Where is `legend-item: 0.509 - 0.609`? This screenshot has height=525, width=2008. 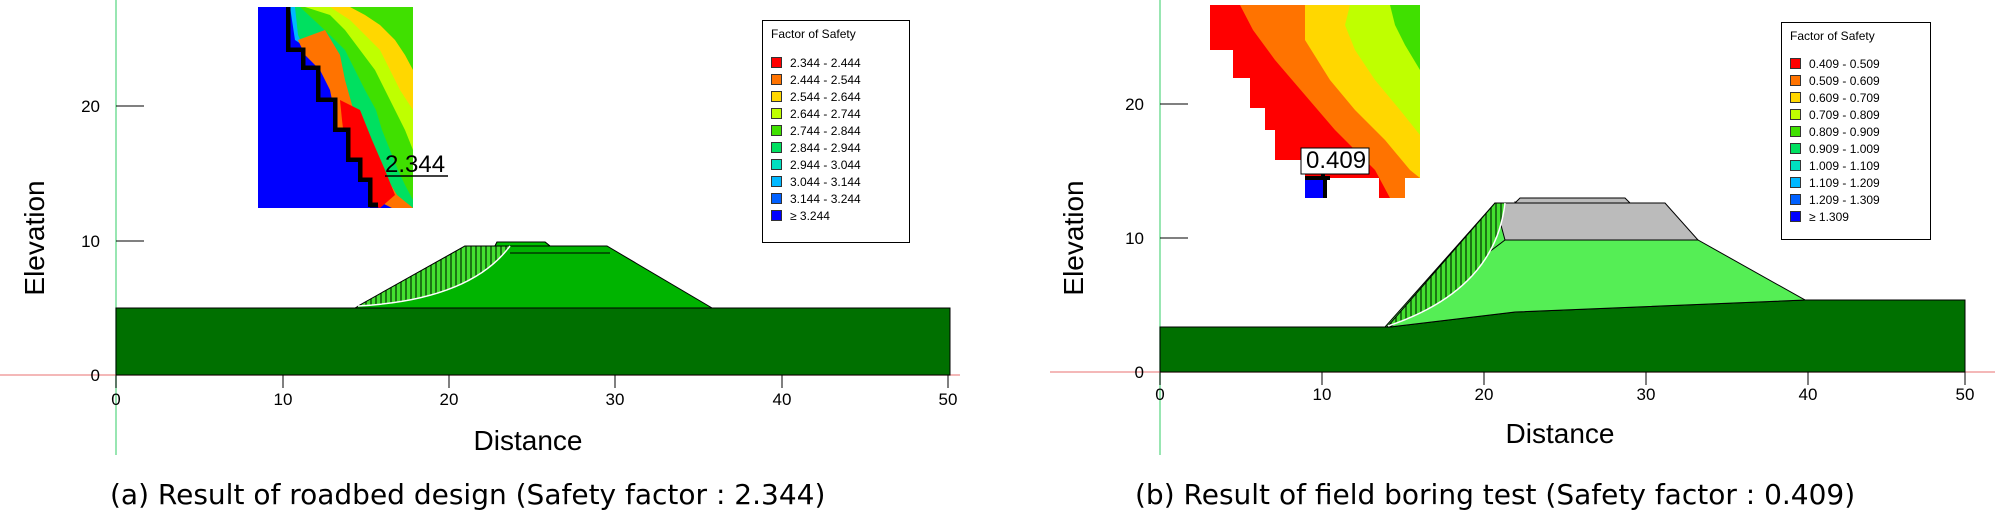
legend-item: 0.509 - 0.609 is located at coordinates (1835, 80).